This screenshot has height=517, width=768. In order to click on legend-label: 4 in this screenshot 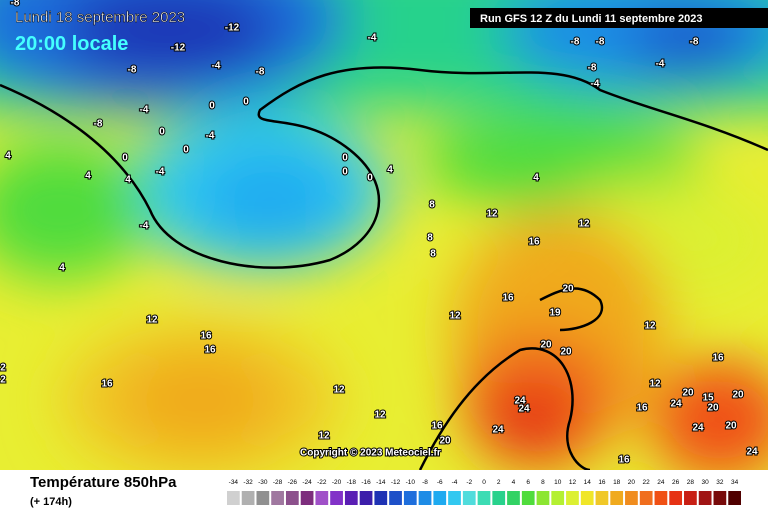, I will do `click(514, 482)`.